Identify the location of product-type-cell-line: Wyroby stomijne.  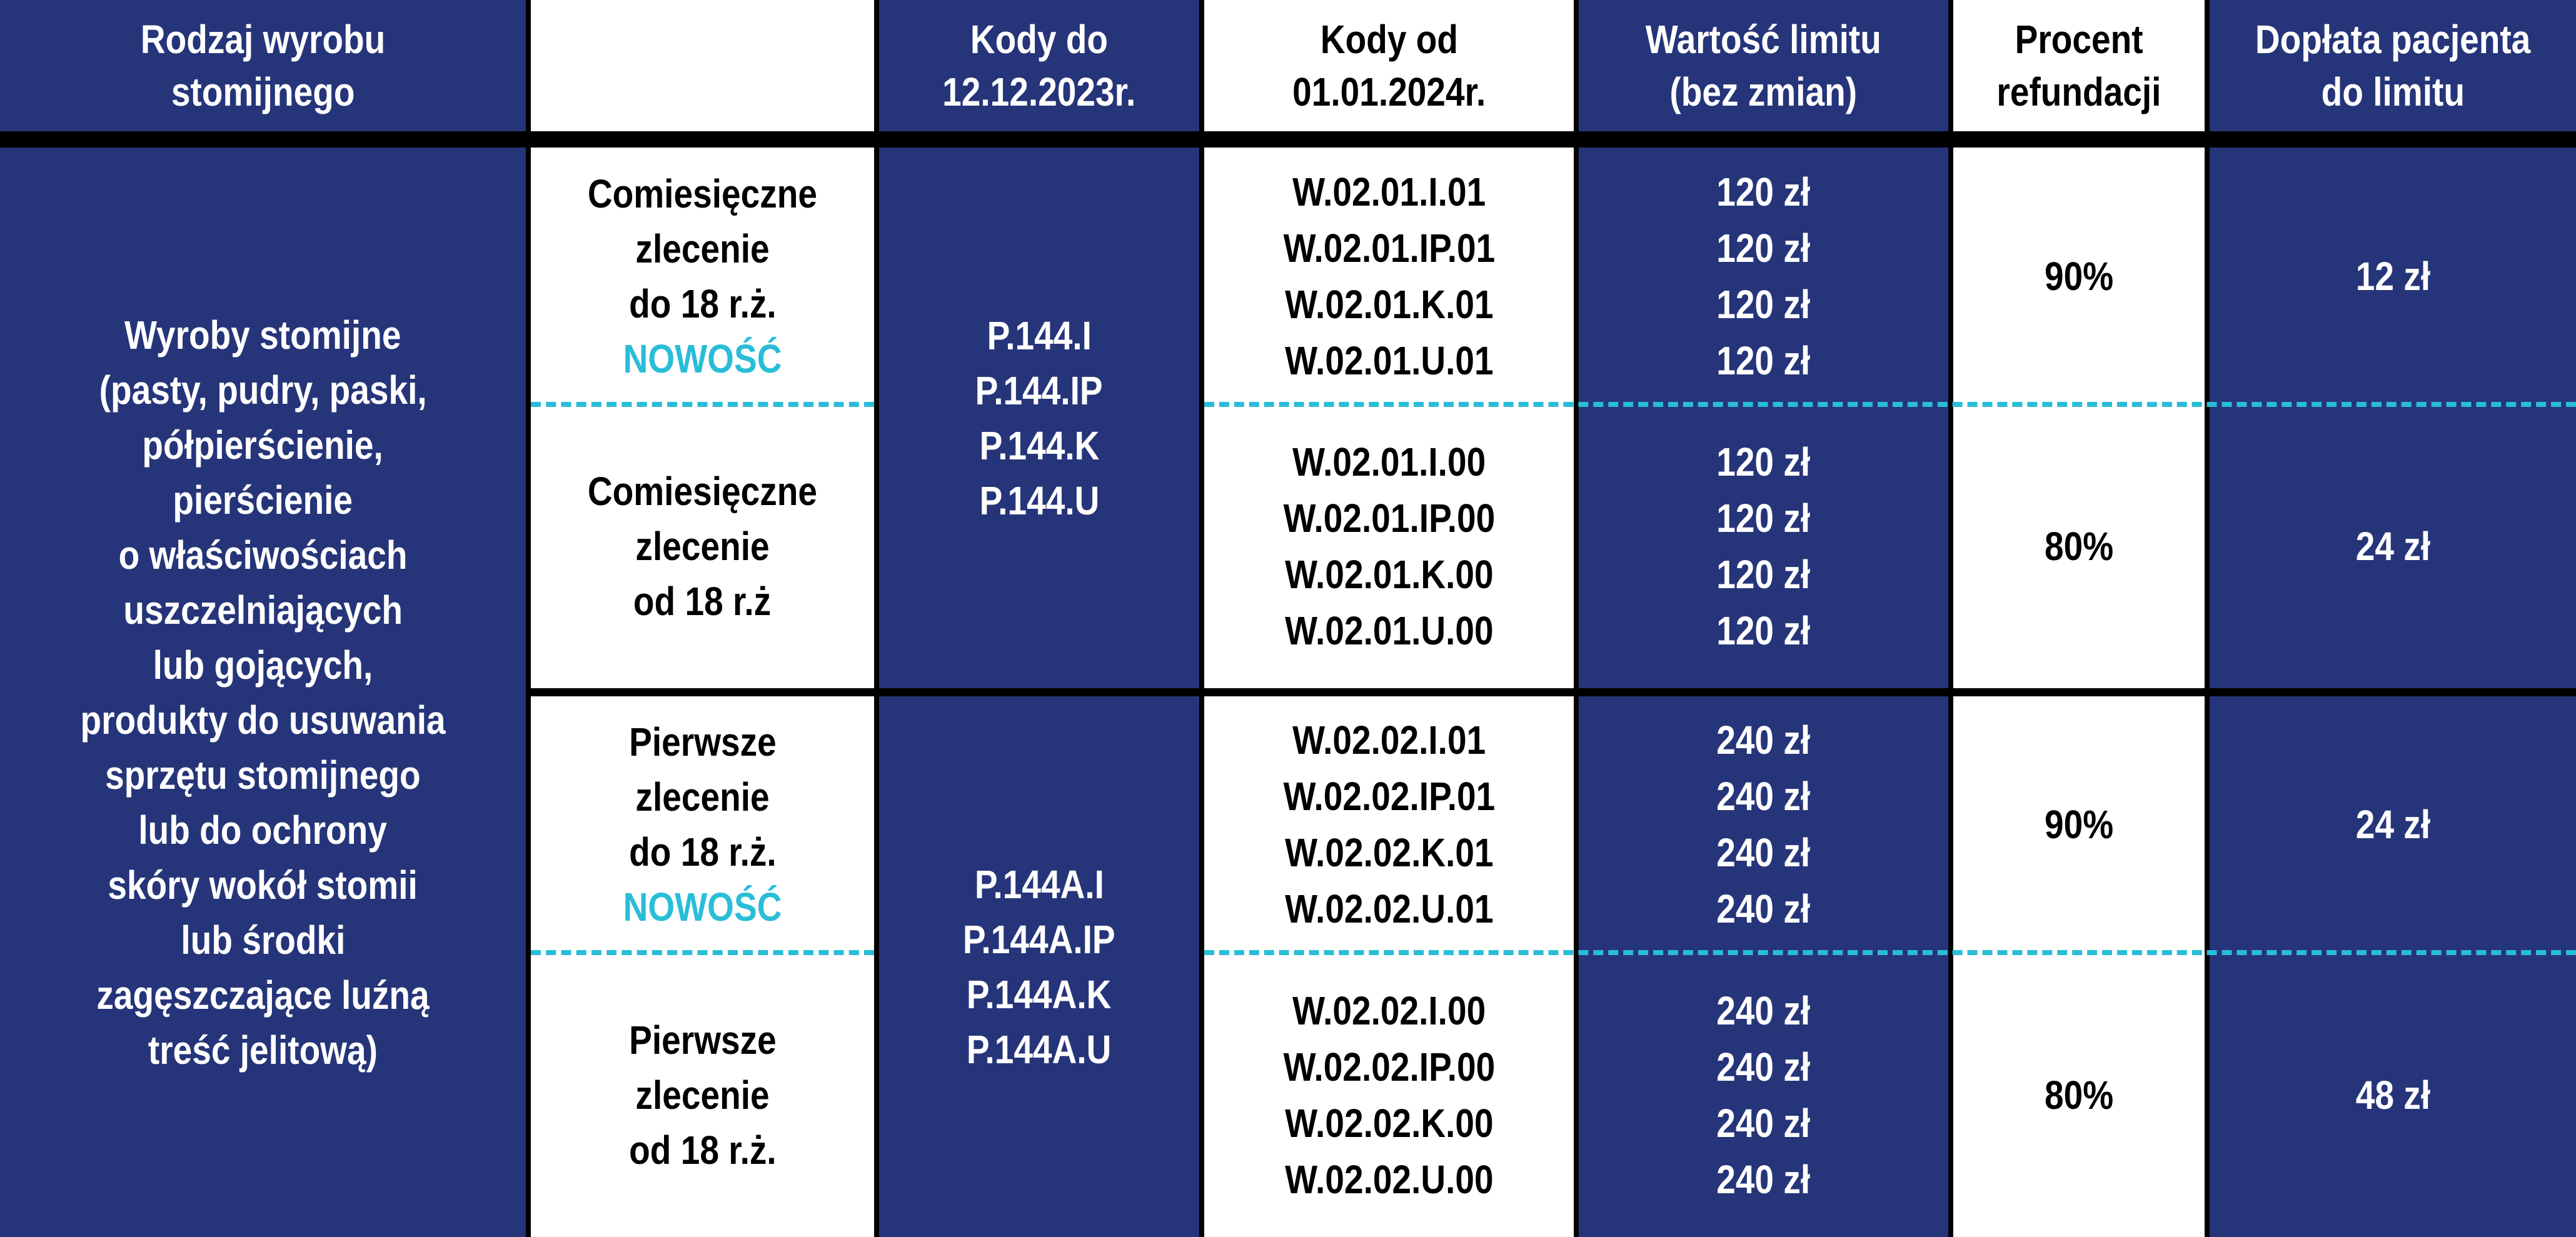
(262, 335).